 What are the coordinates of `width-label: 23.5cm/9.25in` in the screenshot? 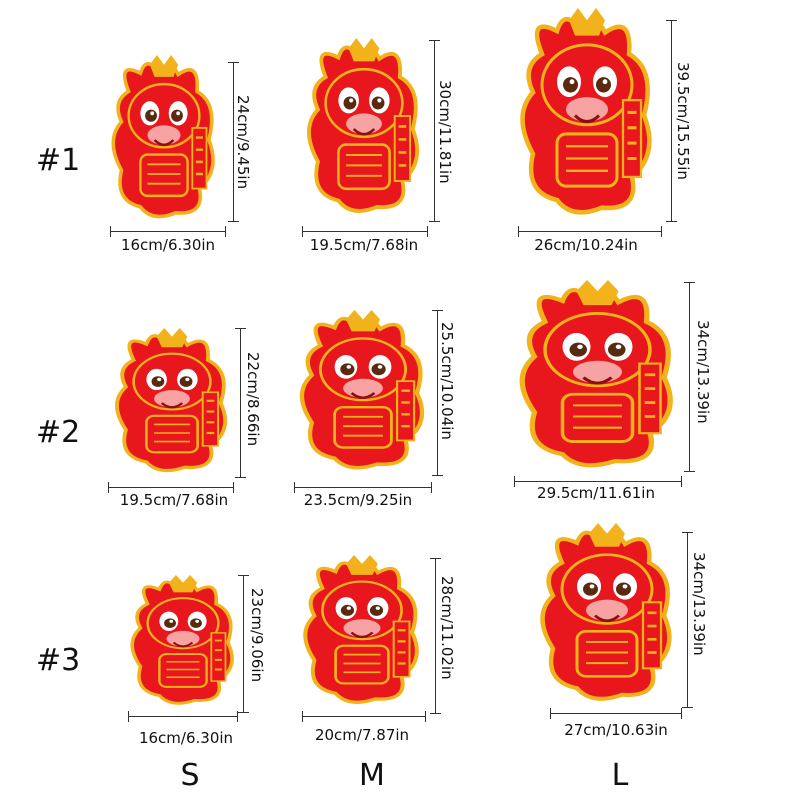 It's located at (358, 500).